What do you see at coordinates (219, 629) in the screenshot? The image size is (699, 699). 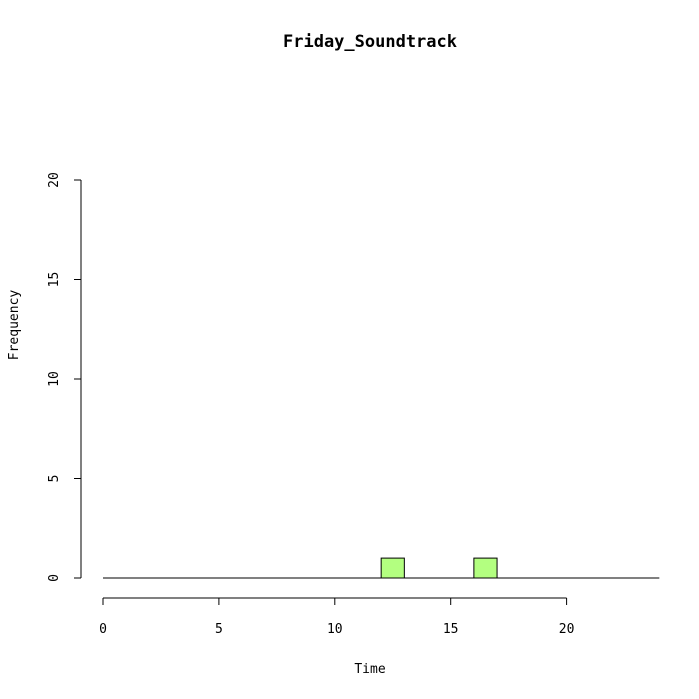 I see `x-tick-label: 5` at bounding box center [219, 629].